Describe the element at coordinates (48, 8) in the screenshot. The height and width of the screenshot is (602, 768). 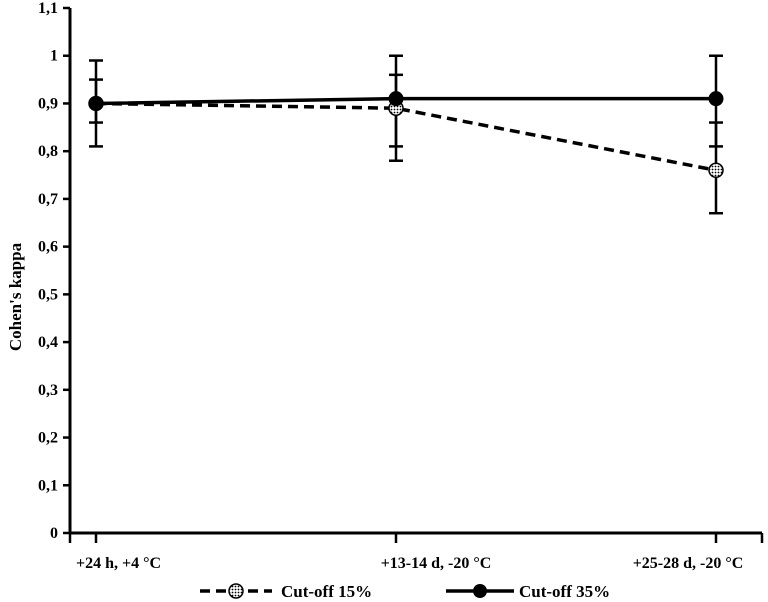
I see `y-tick-label: 1,1` at that location.